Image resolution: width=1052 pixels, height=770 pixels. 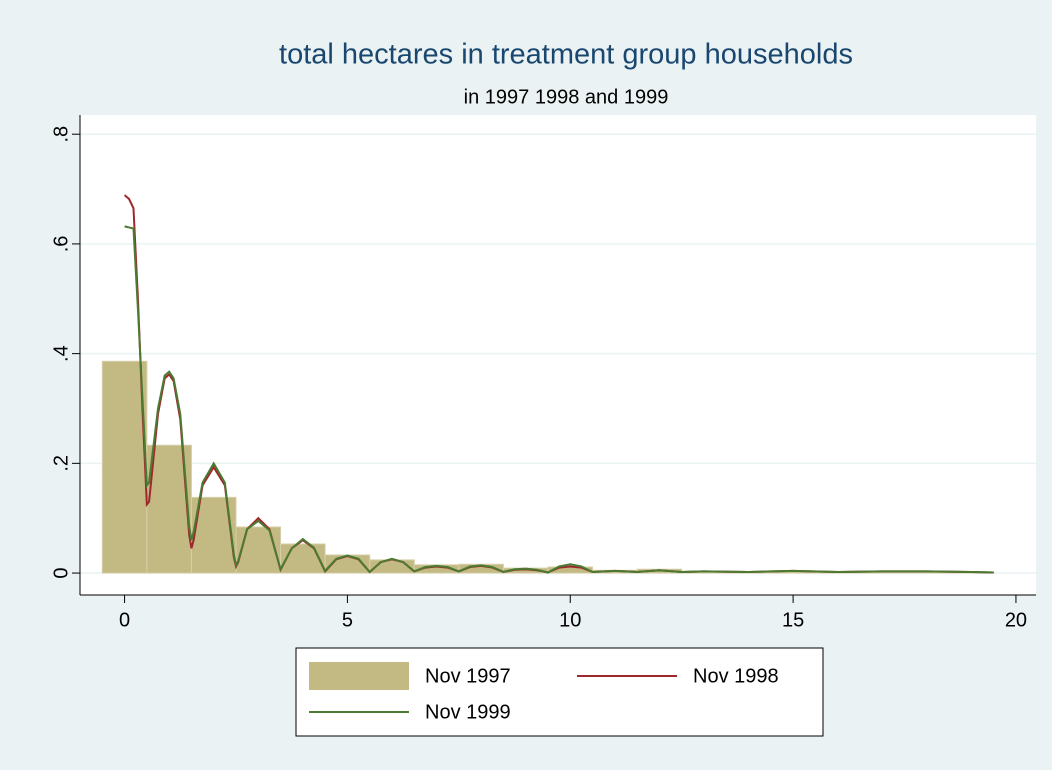 I want to click on y-tick-label: .8, so click(x=61, y=134).